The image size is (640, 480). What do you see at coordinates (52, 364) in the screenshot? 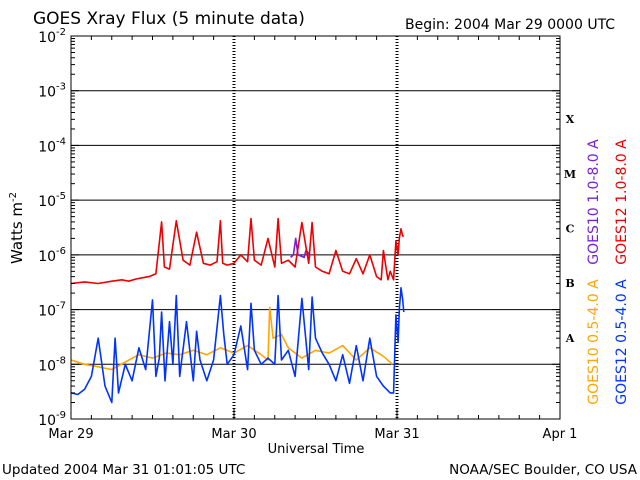
I see `y-tick-label: 10⁻⁸` at bounding box center [52, 364].